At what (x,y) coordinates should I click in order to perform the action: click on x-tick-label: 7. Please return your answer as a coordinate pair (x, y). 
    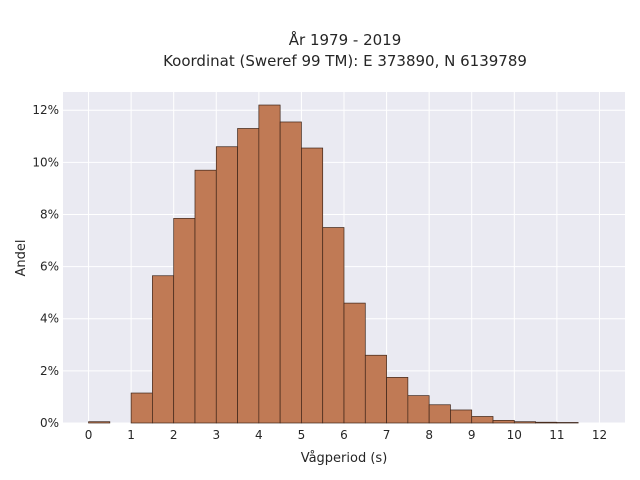
    Looking at the image, I should click on (387, 435).